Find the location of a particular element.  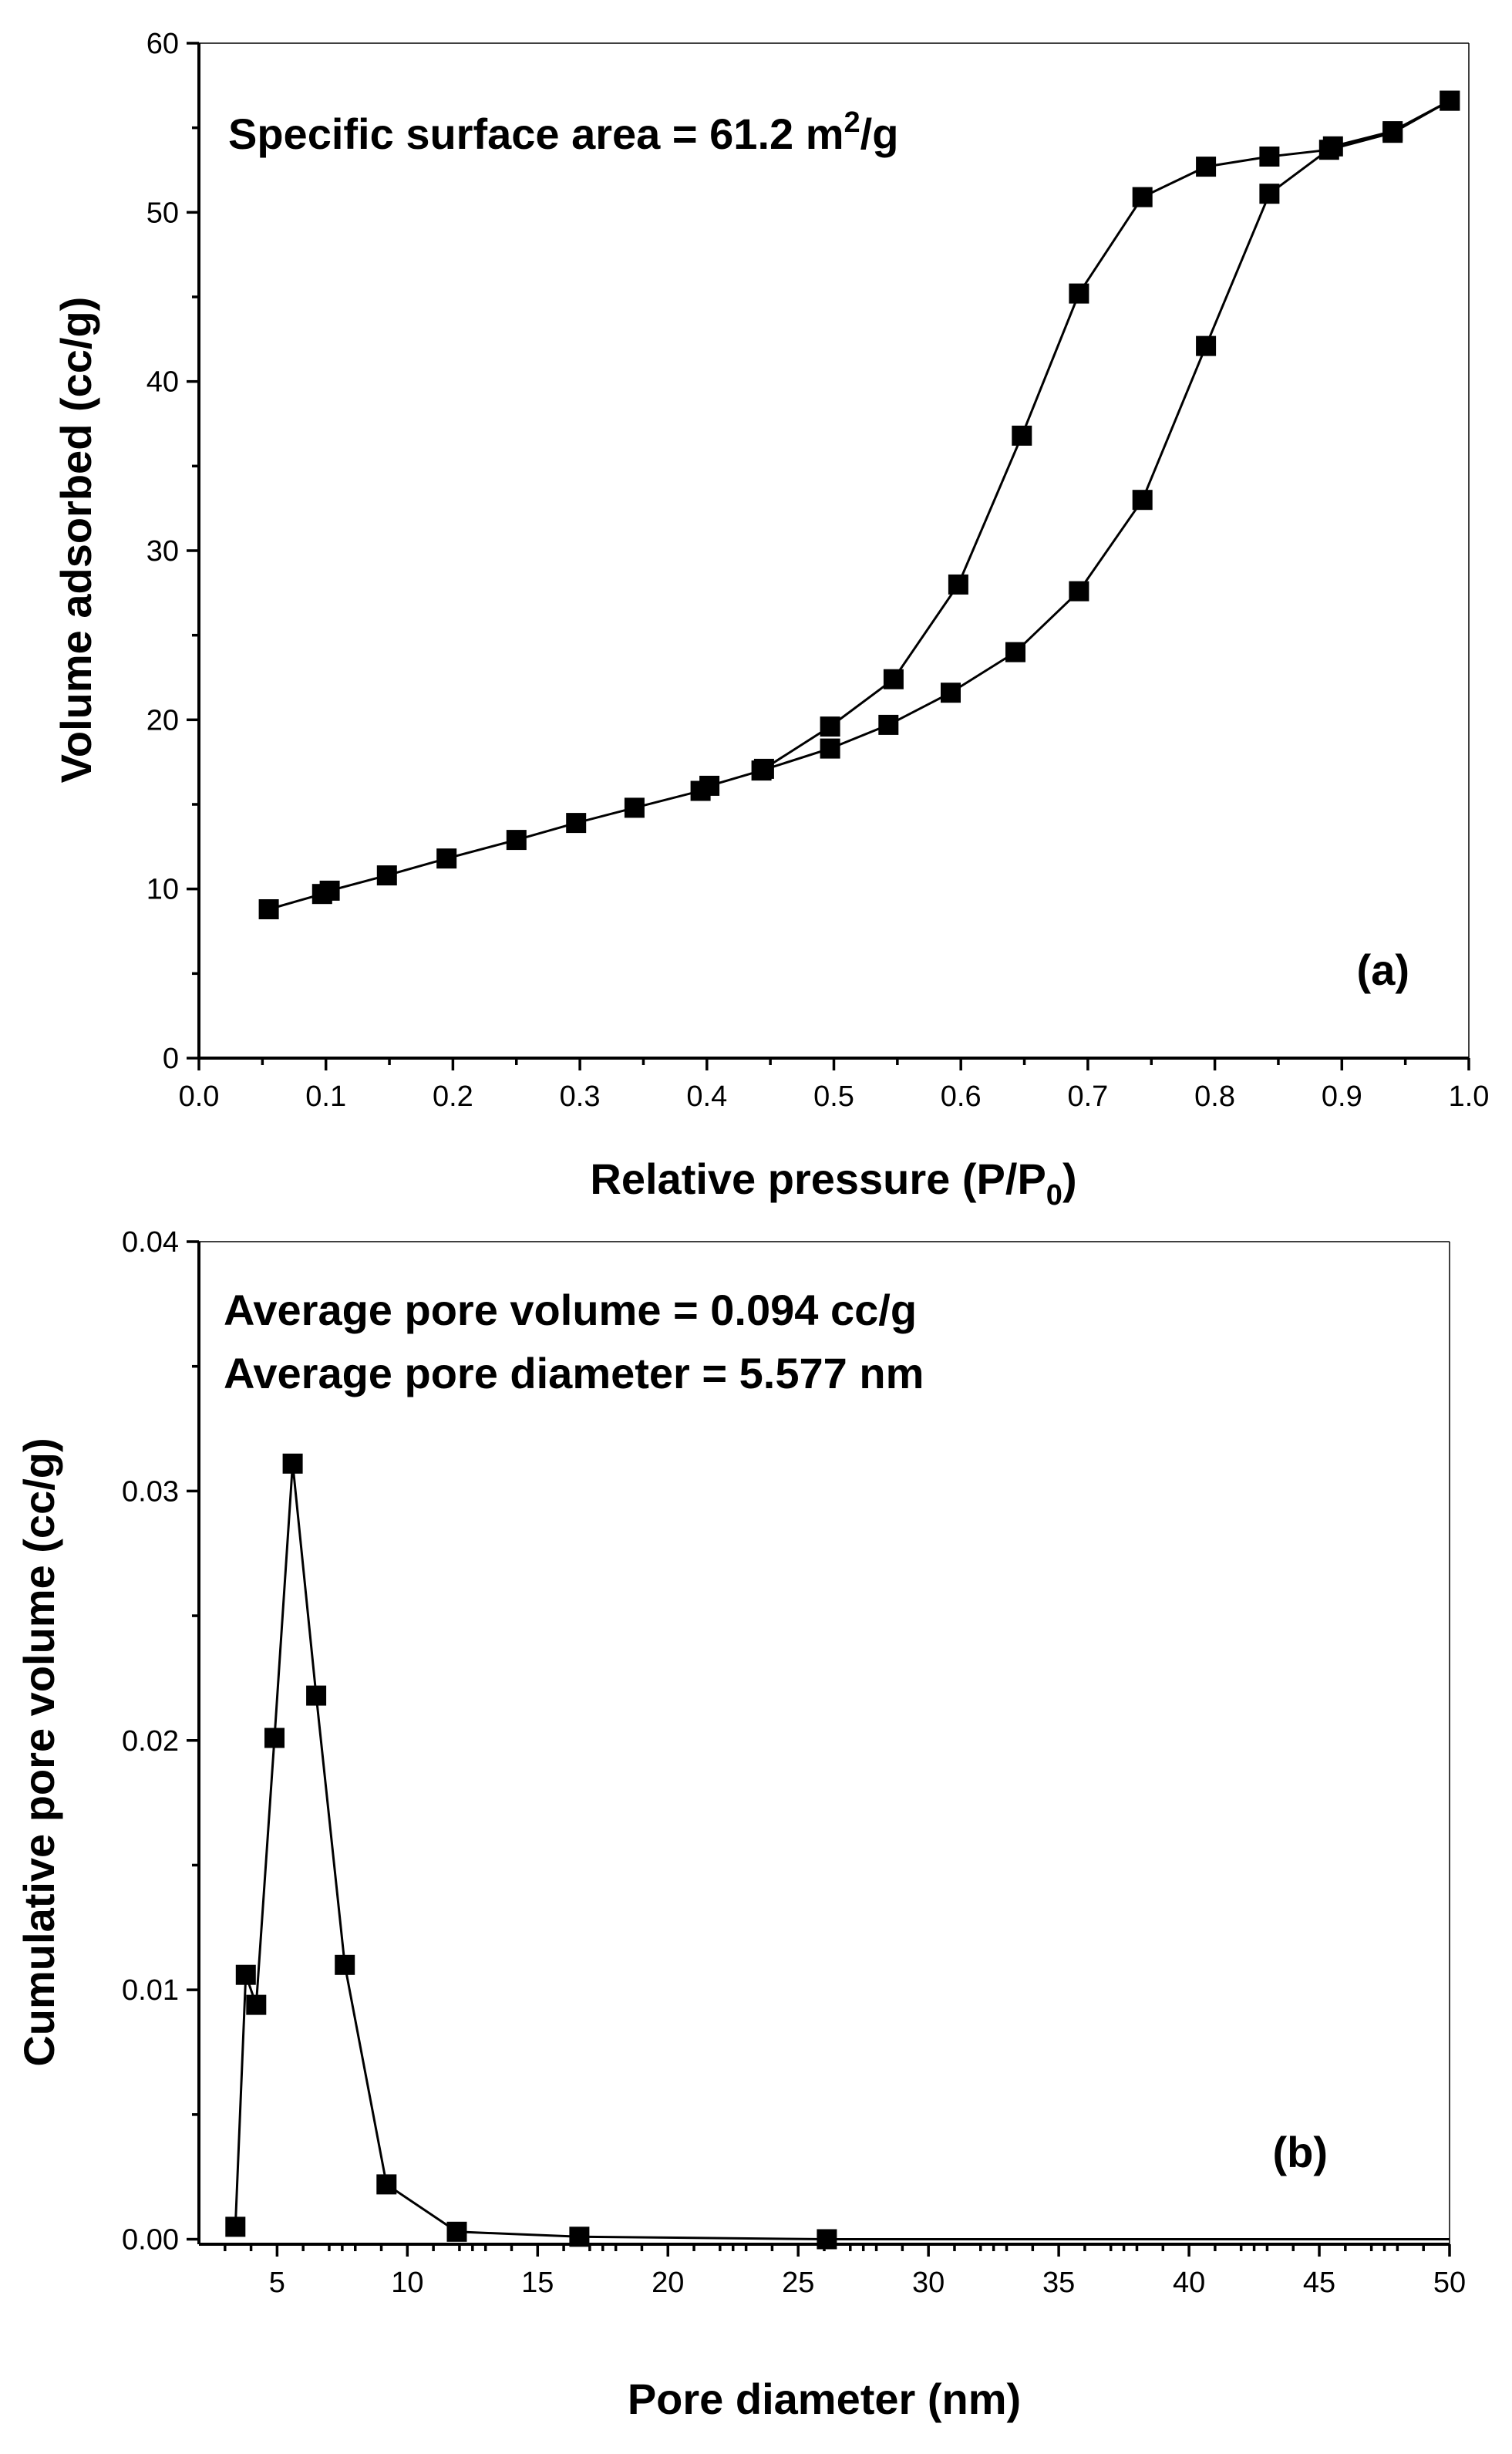

panel-a-x-axis-title: Relative pressure (P/P0) is located at coordinates (833, 1183).